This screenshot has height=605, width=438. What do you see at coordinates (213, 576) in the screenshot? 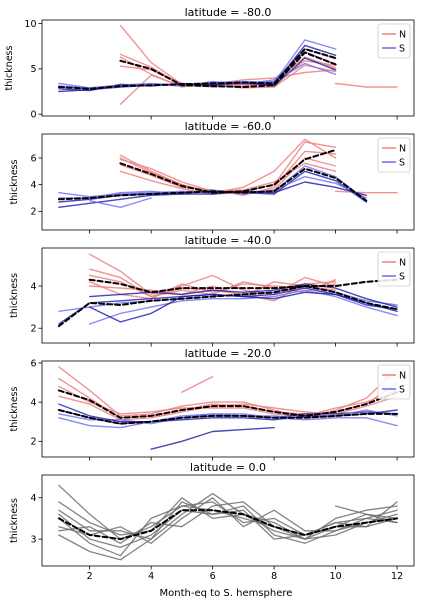
I see `x-tick-label: 6` at bounding box center [213, 576].